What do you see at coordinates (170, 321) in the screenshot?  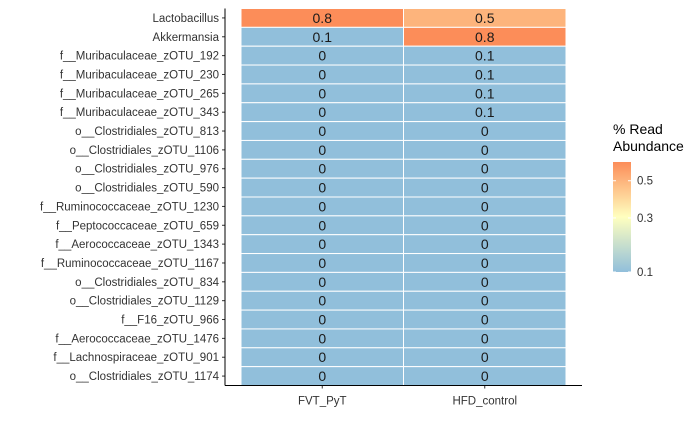 I see `y-tick-label: f__F16_zOTU_966` at bounding box center [170, 321].